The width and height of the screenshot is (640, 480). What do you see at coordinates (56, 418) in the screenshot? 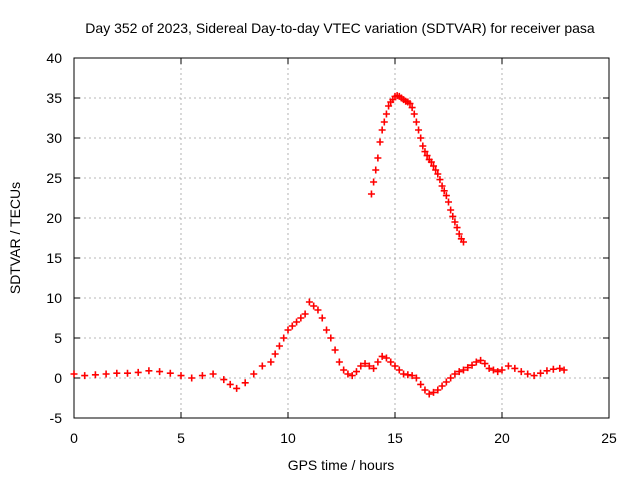
I see `y-tick-label: -5` at bounding box center [56, 418].